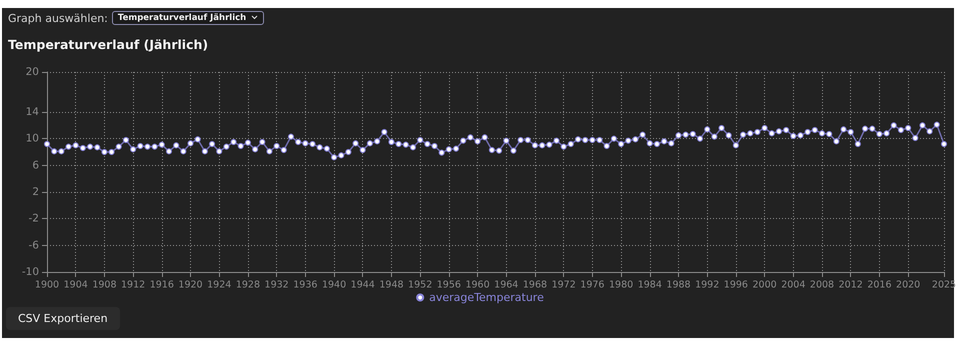  I want to click on x-tick-label: 1900, so click(47, 285).